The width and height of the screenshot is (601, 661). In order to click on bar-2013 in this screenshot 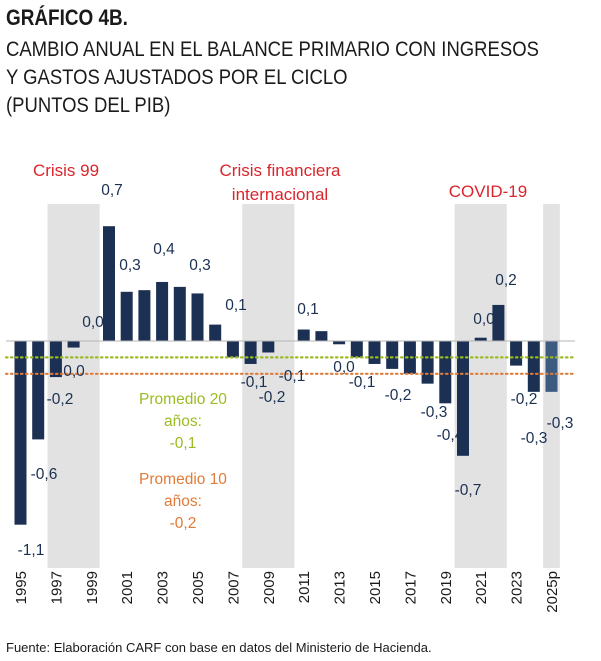, I will do `click(339, 343)`.